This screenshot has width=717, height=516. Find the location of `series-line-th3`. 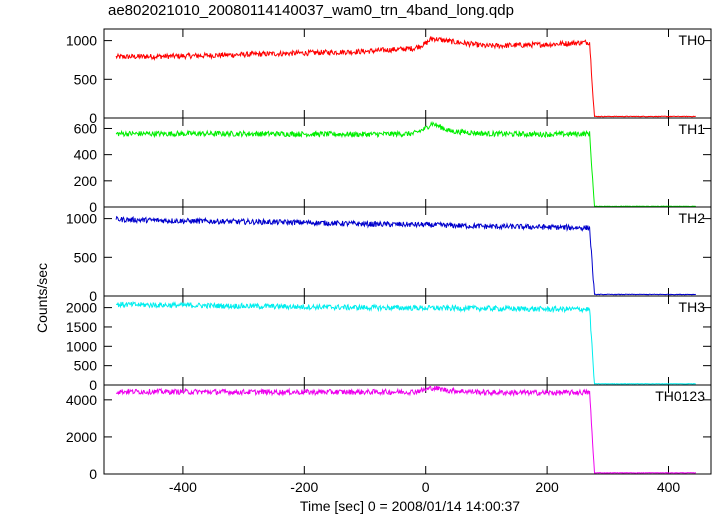

series-line-th3 is located at coordinates (405, 342).